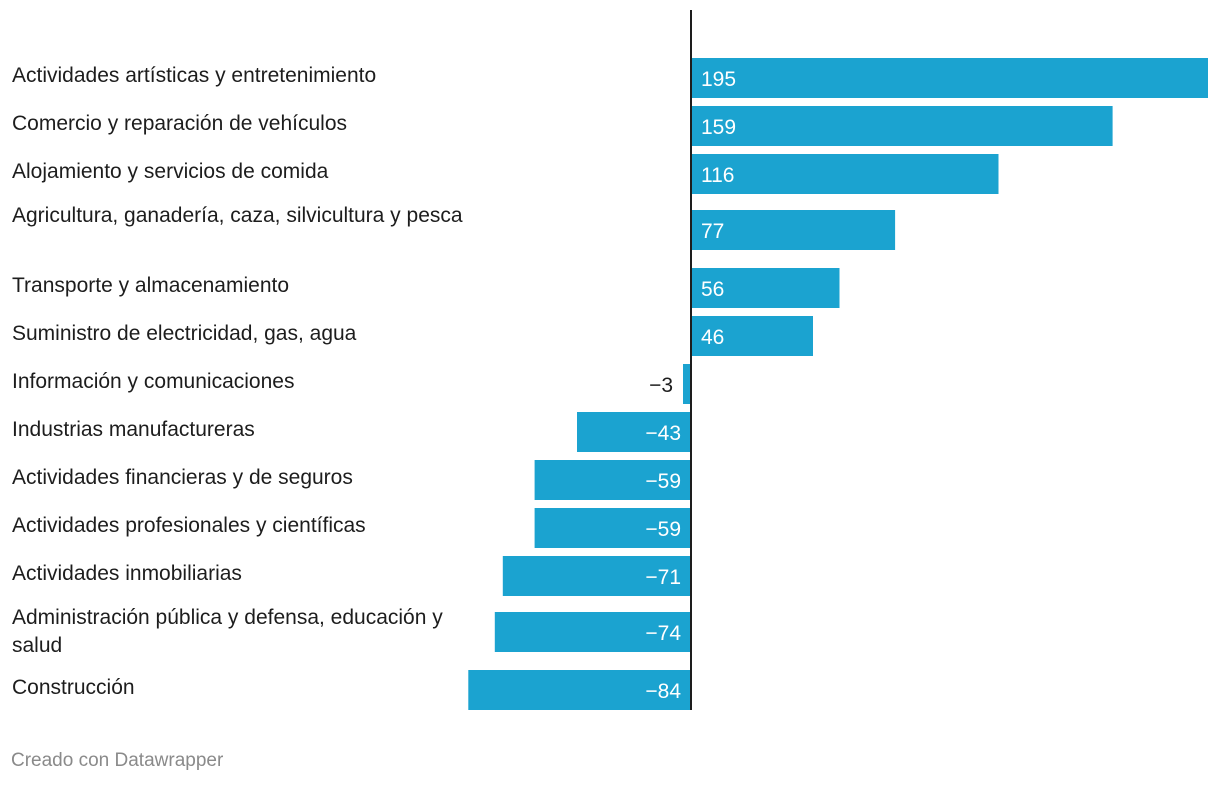 Image resolution: width=1220 pixels, height=786 pixels. What do you see at coordinates (712, 231) in the screenshot?
I see `value-label-3: 77` at bounding box center [712, 231].